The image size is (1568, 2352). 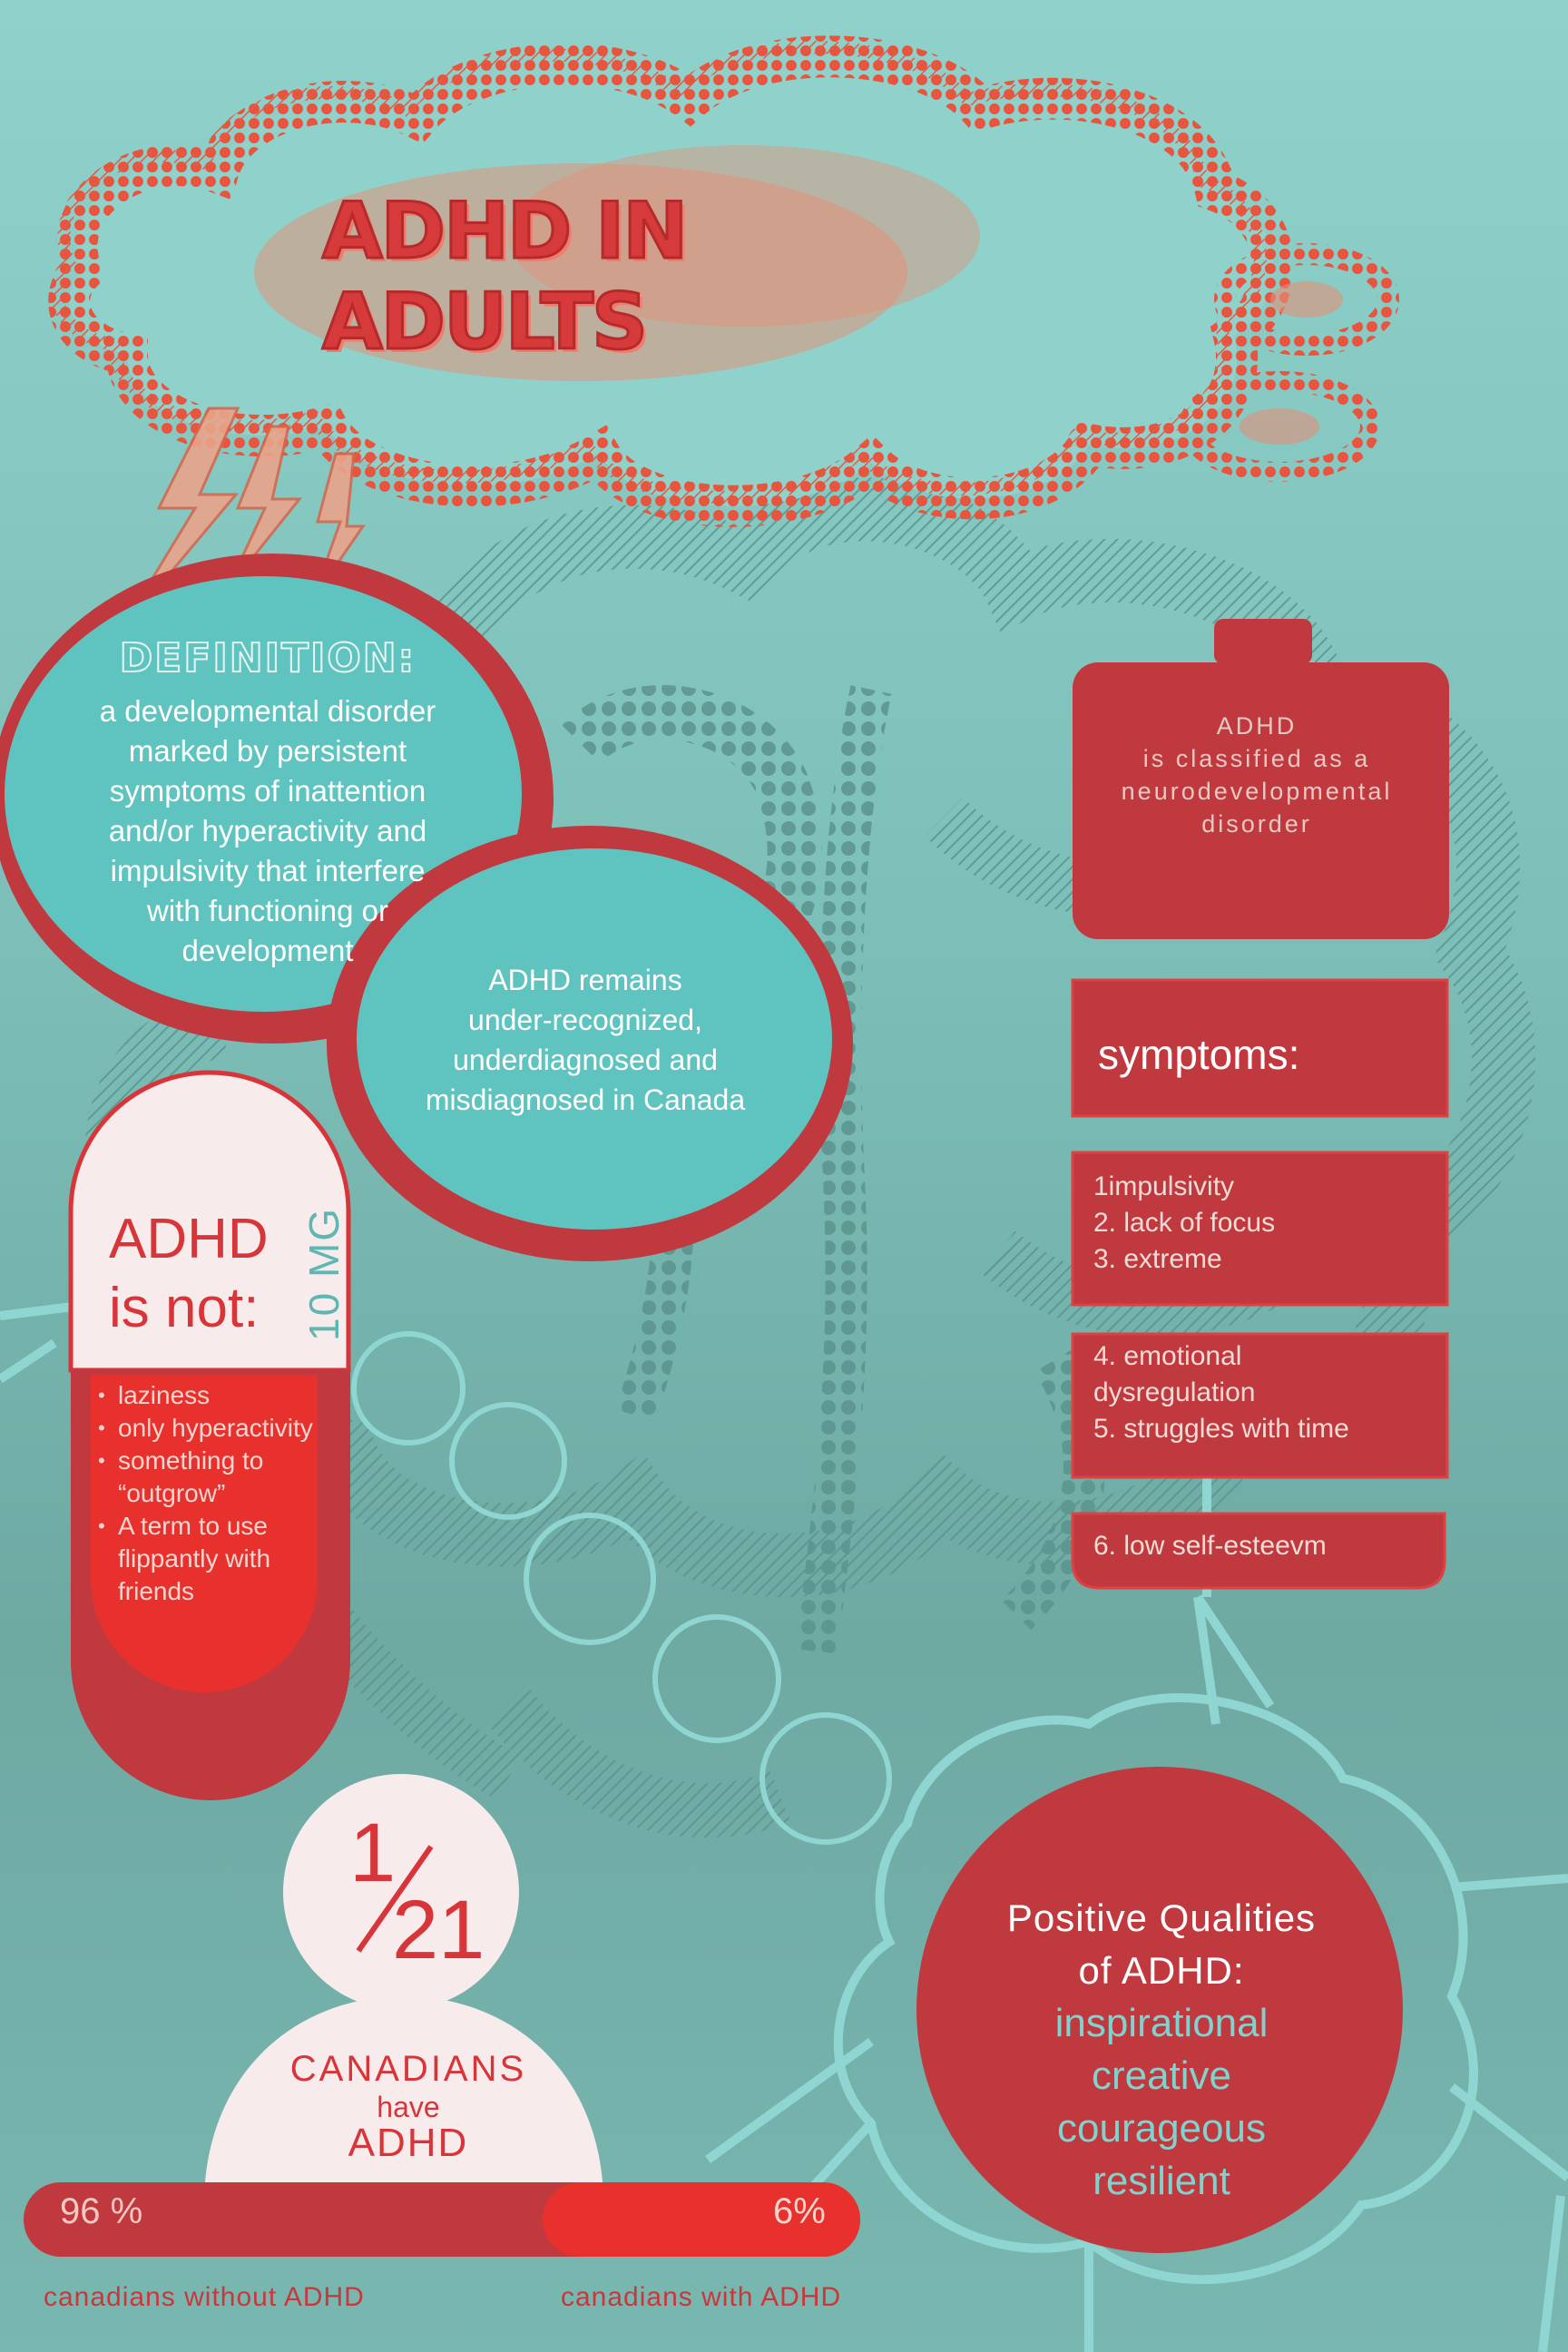 What do you see at coordinates (585, 1099) in the screenshot?
I see `remains-line: misdiagnosed in Canada` at bounding box center [585, 1099].